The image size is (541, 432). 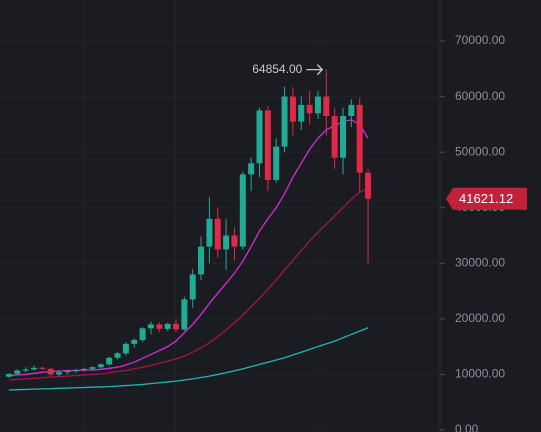 I want to click on y-tick-label: 70000.00, so click(x=480, y=40).